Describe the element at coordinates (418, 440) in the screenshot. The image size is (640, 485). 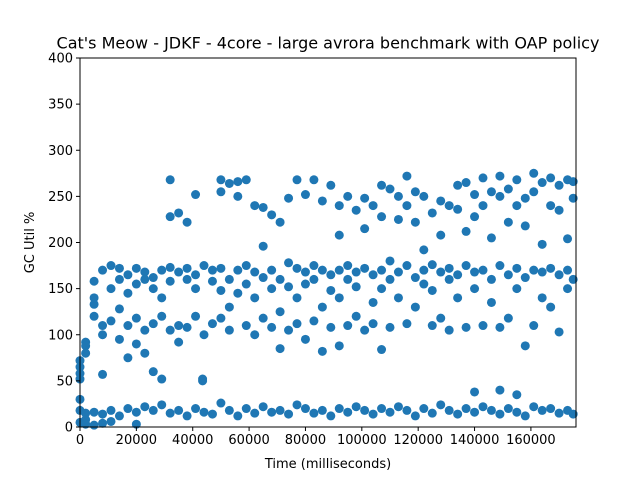
I see `x-tick-label: 120000` at that location.